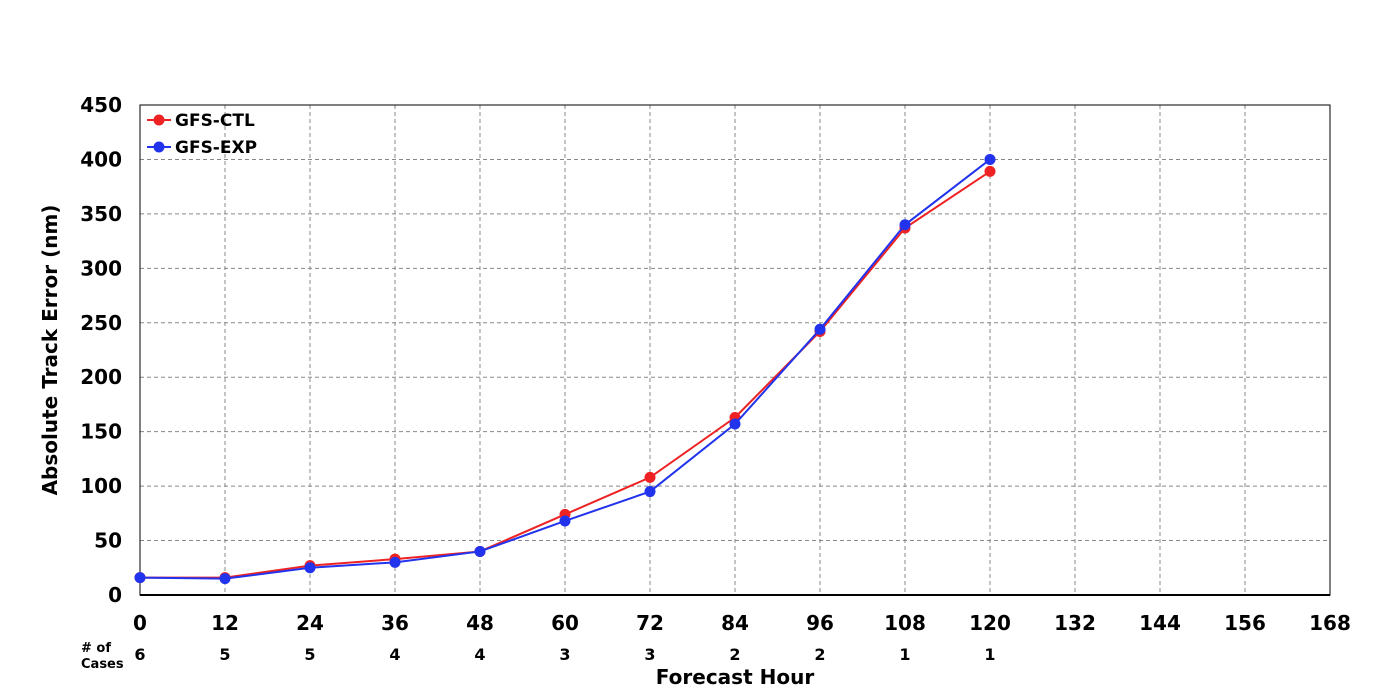 This screenshot has height=700, width=1400. I want to click on y-tick-label: 350, so click(101, 214).